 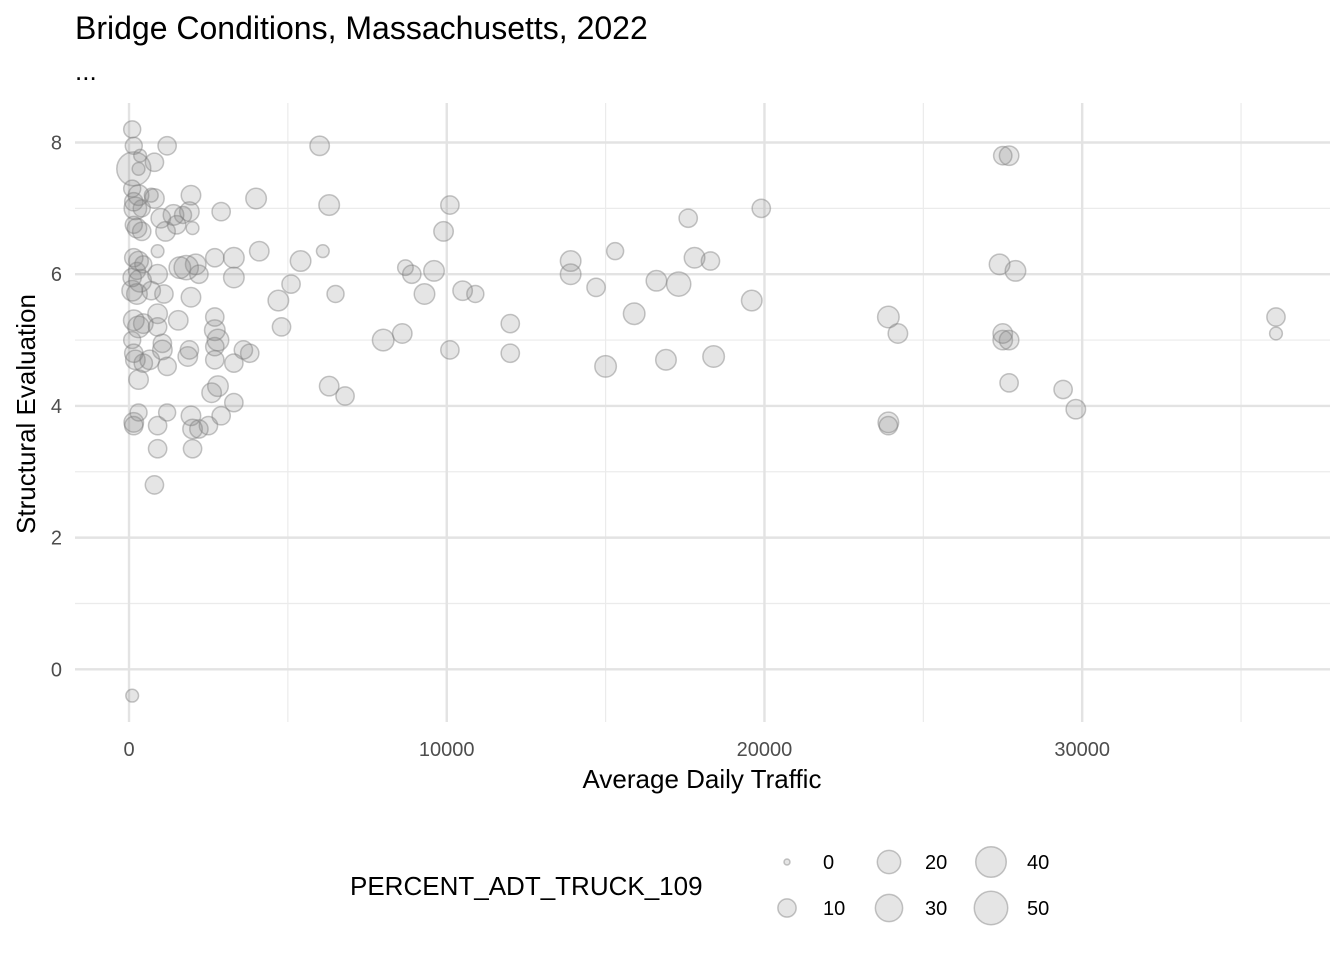 What do you see at coordinates (361, 28) in the screenshot?
I see `chart-title: Bridge Conditions, Massachusetts, 2022` at bounding box center [361, 28].